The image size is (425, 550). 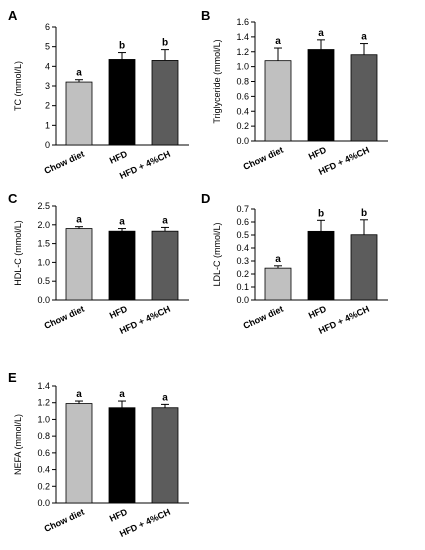 What do you see at coordinates (205, 198) in the screenshot?
I see `panel-label: D` at bounding box center [205, 198].